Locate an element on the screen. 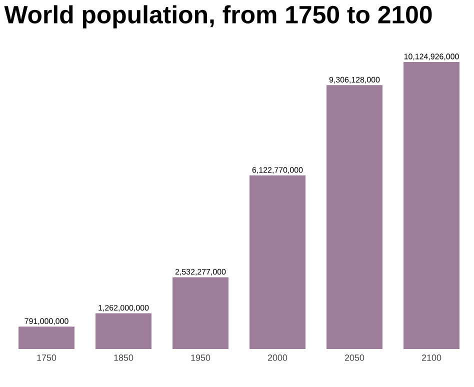 The image size is (474, 387). chart-title: World population, from 1750 to 2100 is located at coordinates (218, 16).